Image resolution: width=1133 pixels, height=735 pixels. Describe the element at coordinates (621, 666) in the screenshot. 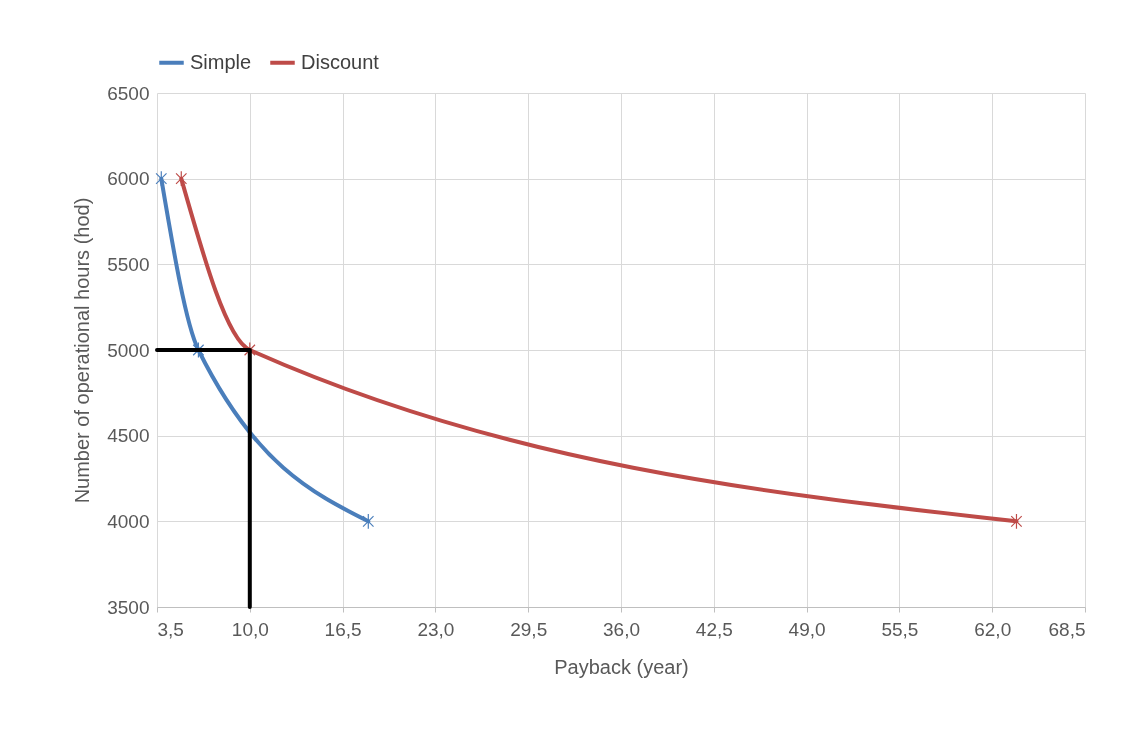

I see `x-axis-title: Payback (year)` at that location.